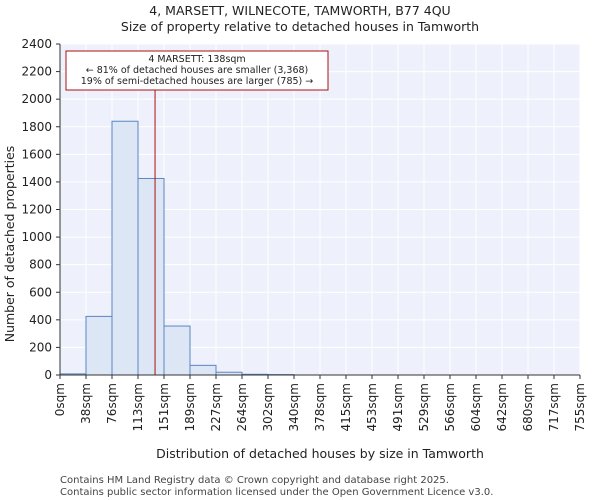  Describe the element at coordinates (196, 59) in the screenshot. I see `annotation-line-1: 4 MARSETT: 138sqm` at that location.